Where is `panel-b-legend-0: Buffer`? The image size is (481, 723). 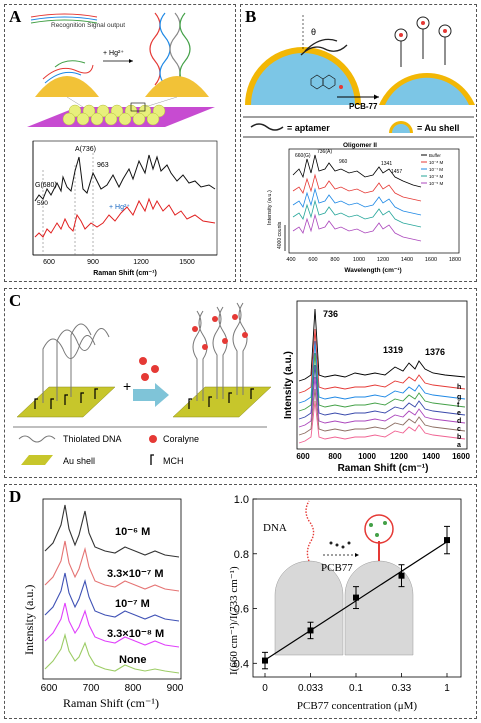 panel-b-legend-0: Buffer is located at coordinates (435, 155).